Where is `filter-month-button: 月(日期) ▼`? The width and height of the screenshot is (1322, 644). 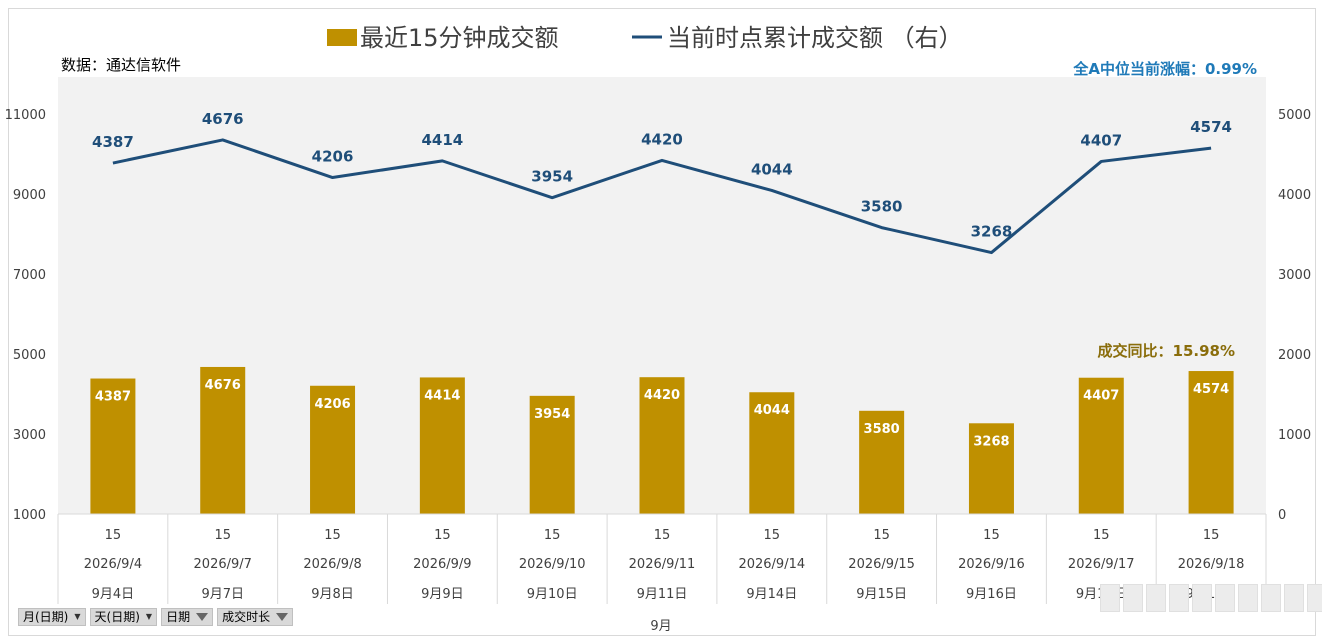
filter-month-button: 月(日期) ▼ is located at coordinates (52, 617).